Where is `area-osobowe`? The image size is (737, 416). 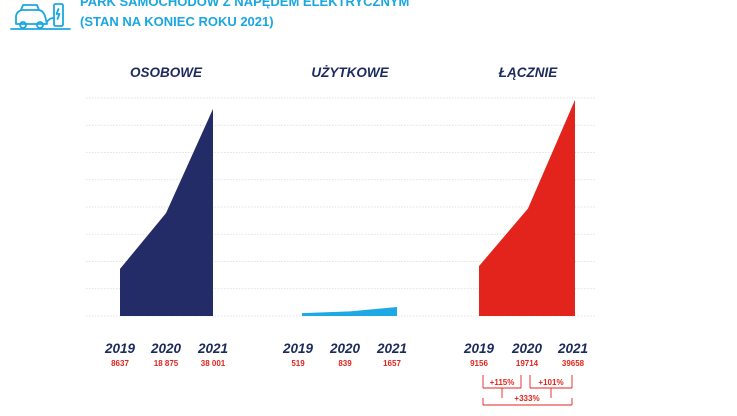
area-osobowe is located at coordinates (166, 212).